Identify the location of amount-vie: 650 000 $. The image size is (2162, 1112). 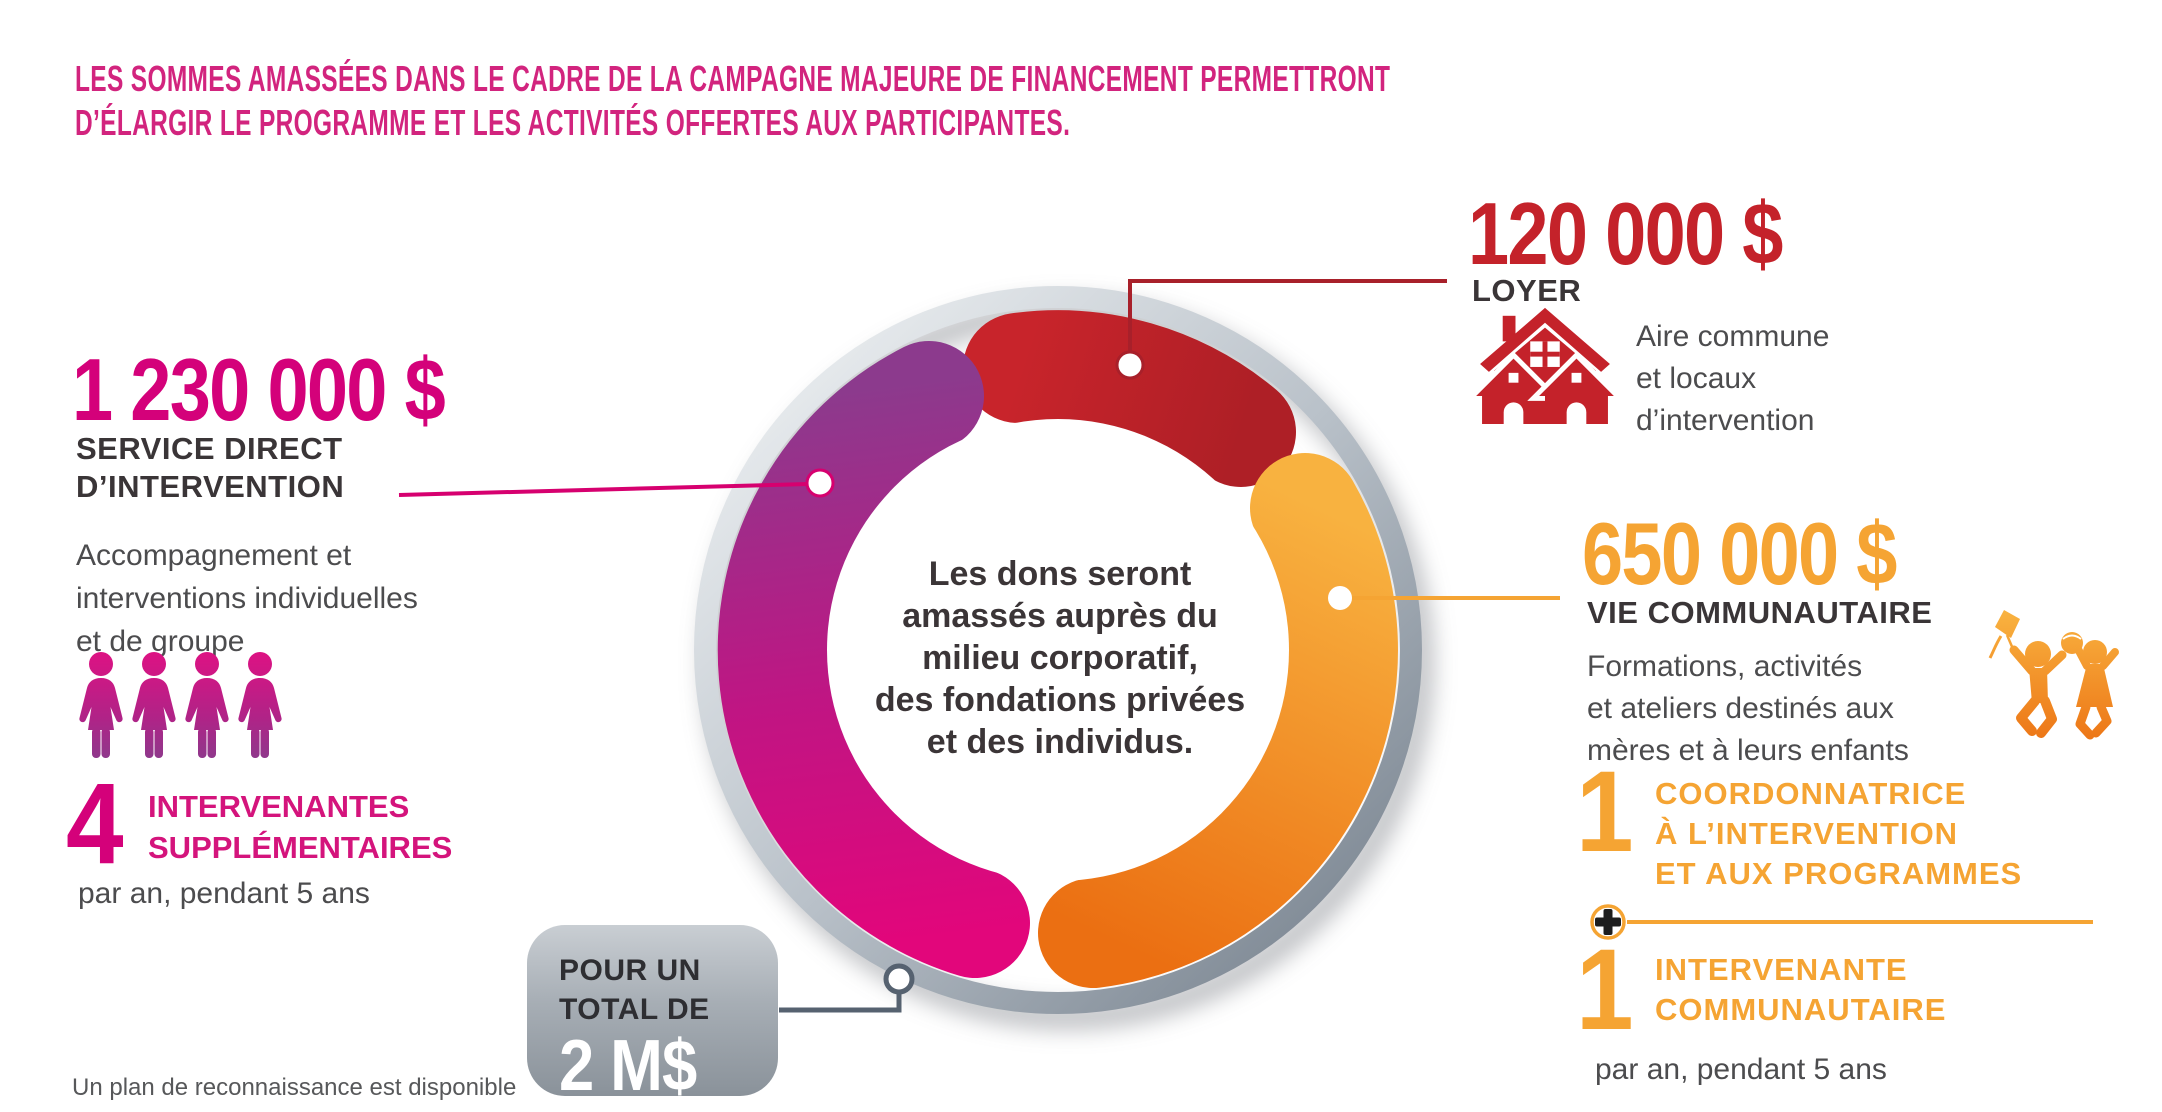
(1739, 553).